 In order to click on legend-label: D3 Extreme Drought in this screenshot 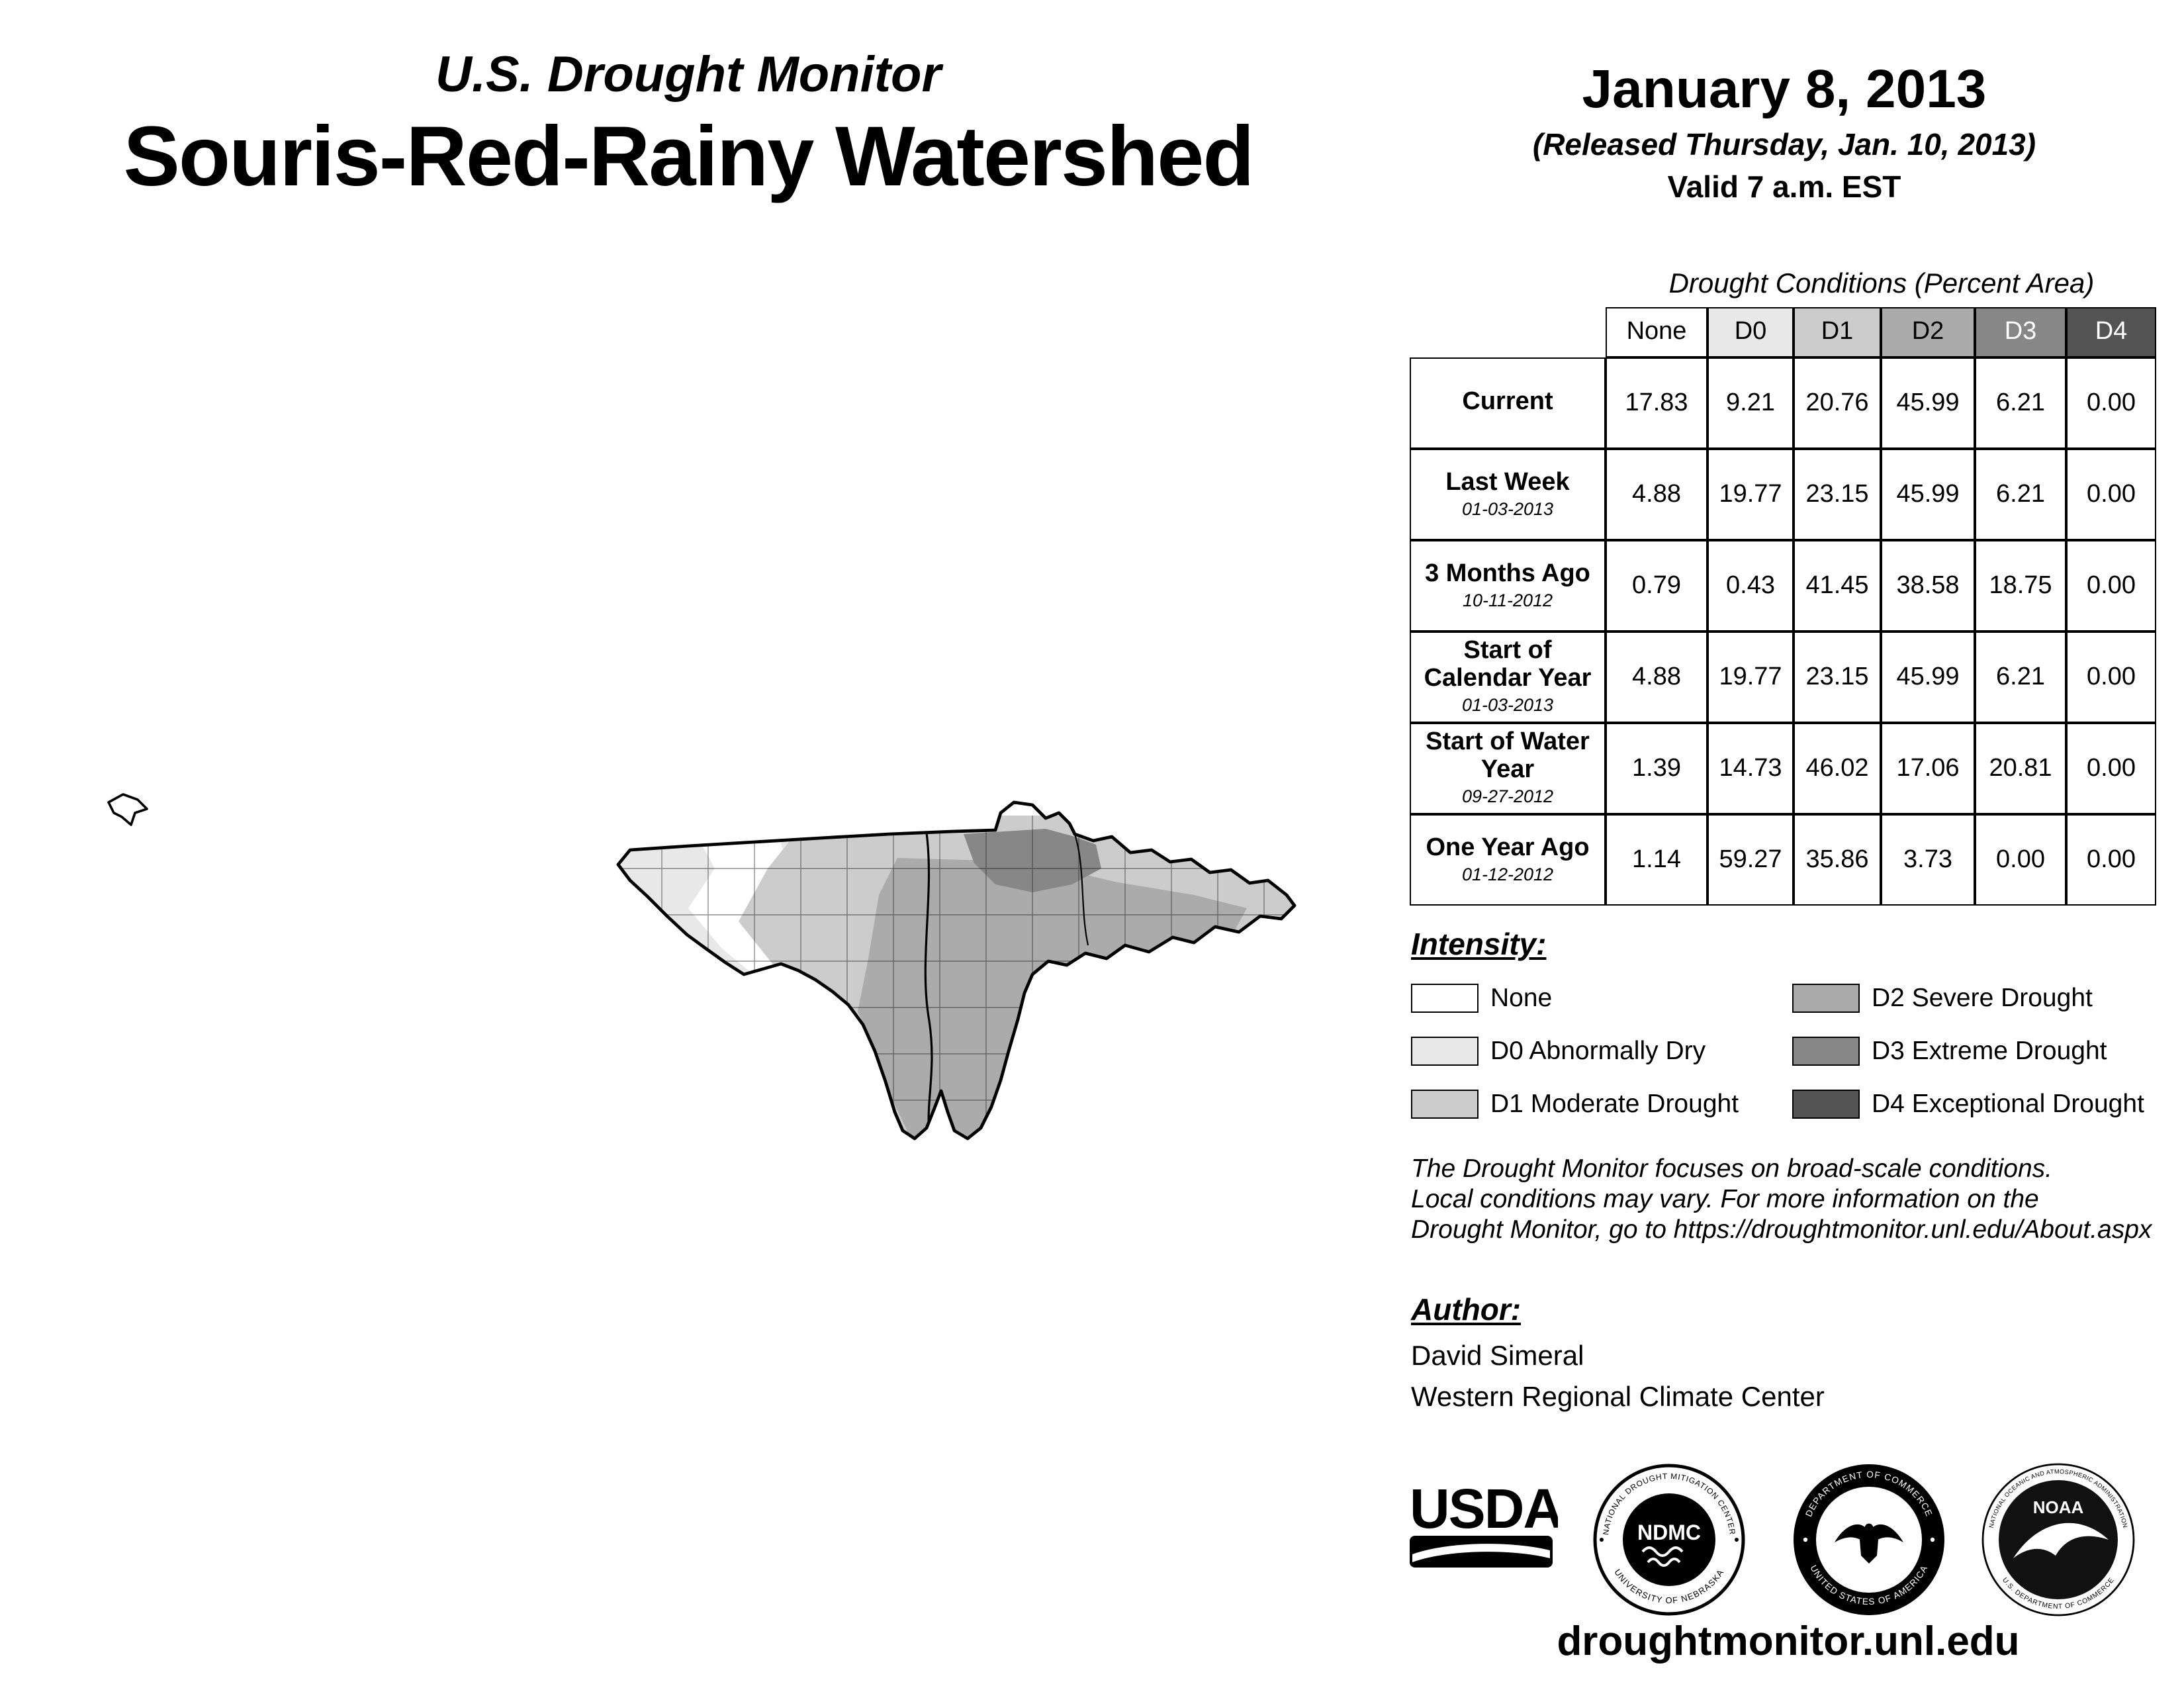, I will do `click(1989, 1050)`.